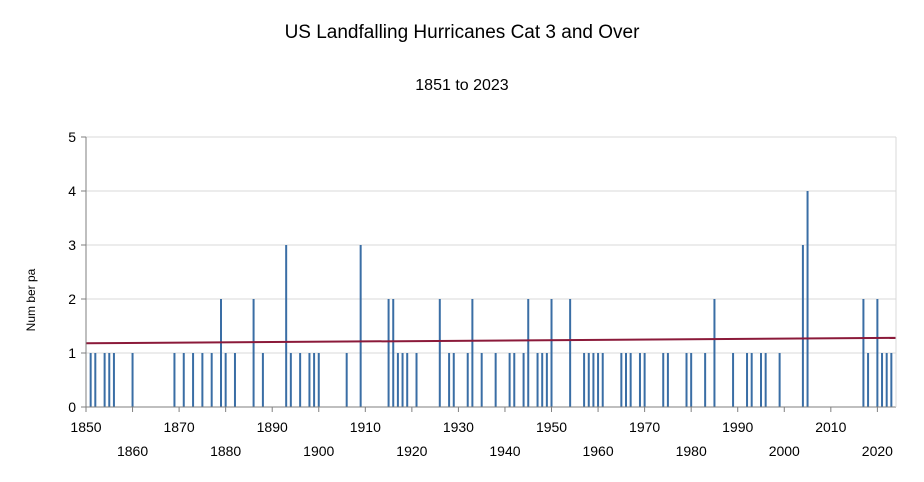 The image size is (924, 482). I want to click on bar-1967, so click(630, 380).